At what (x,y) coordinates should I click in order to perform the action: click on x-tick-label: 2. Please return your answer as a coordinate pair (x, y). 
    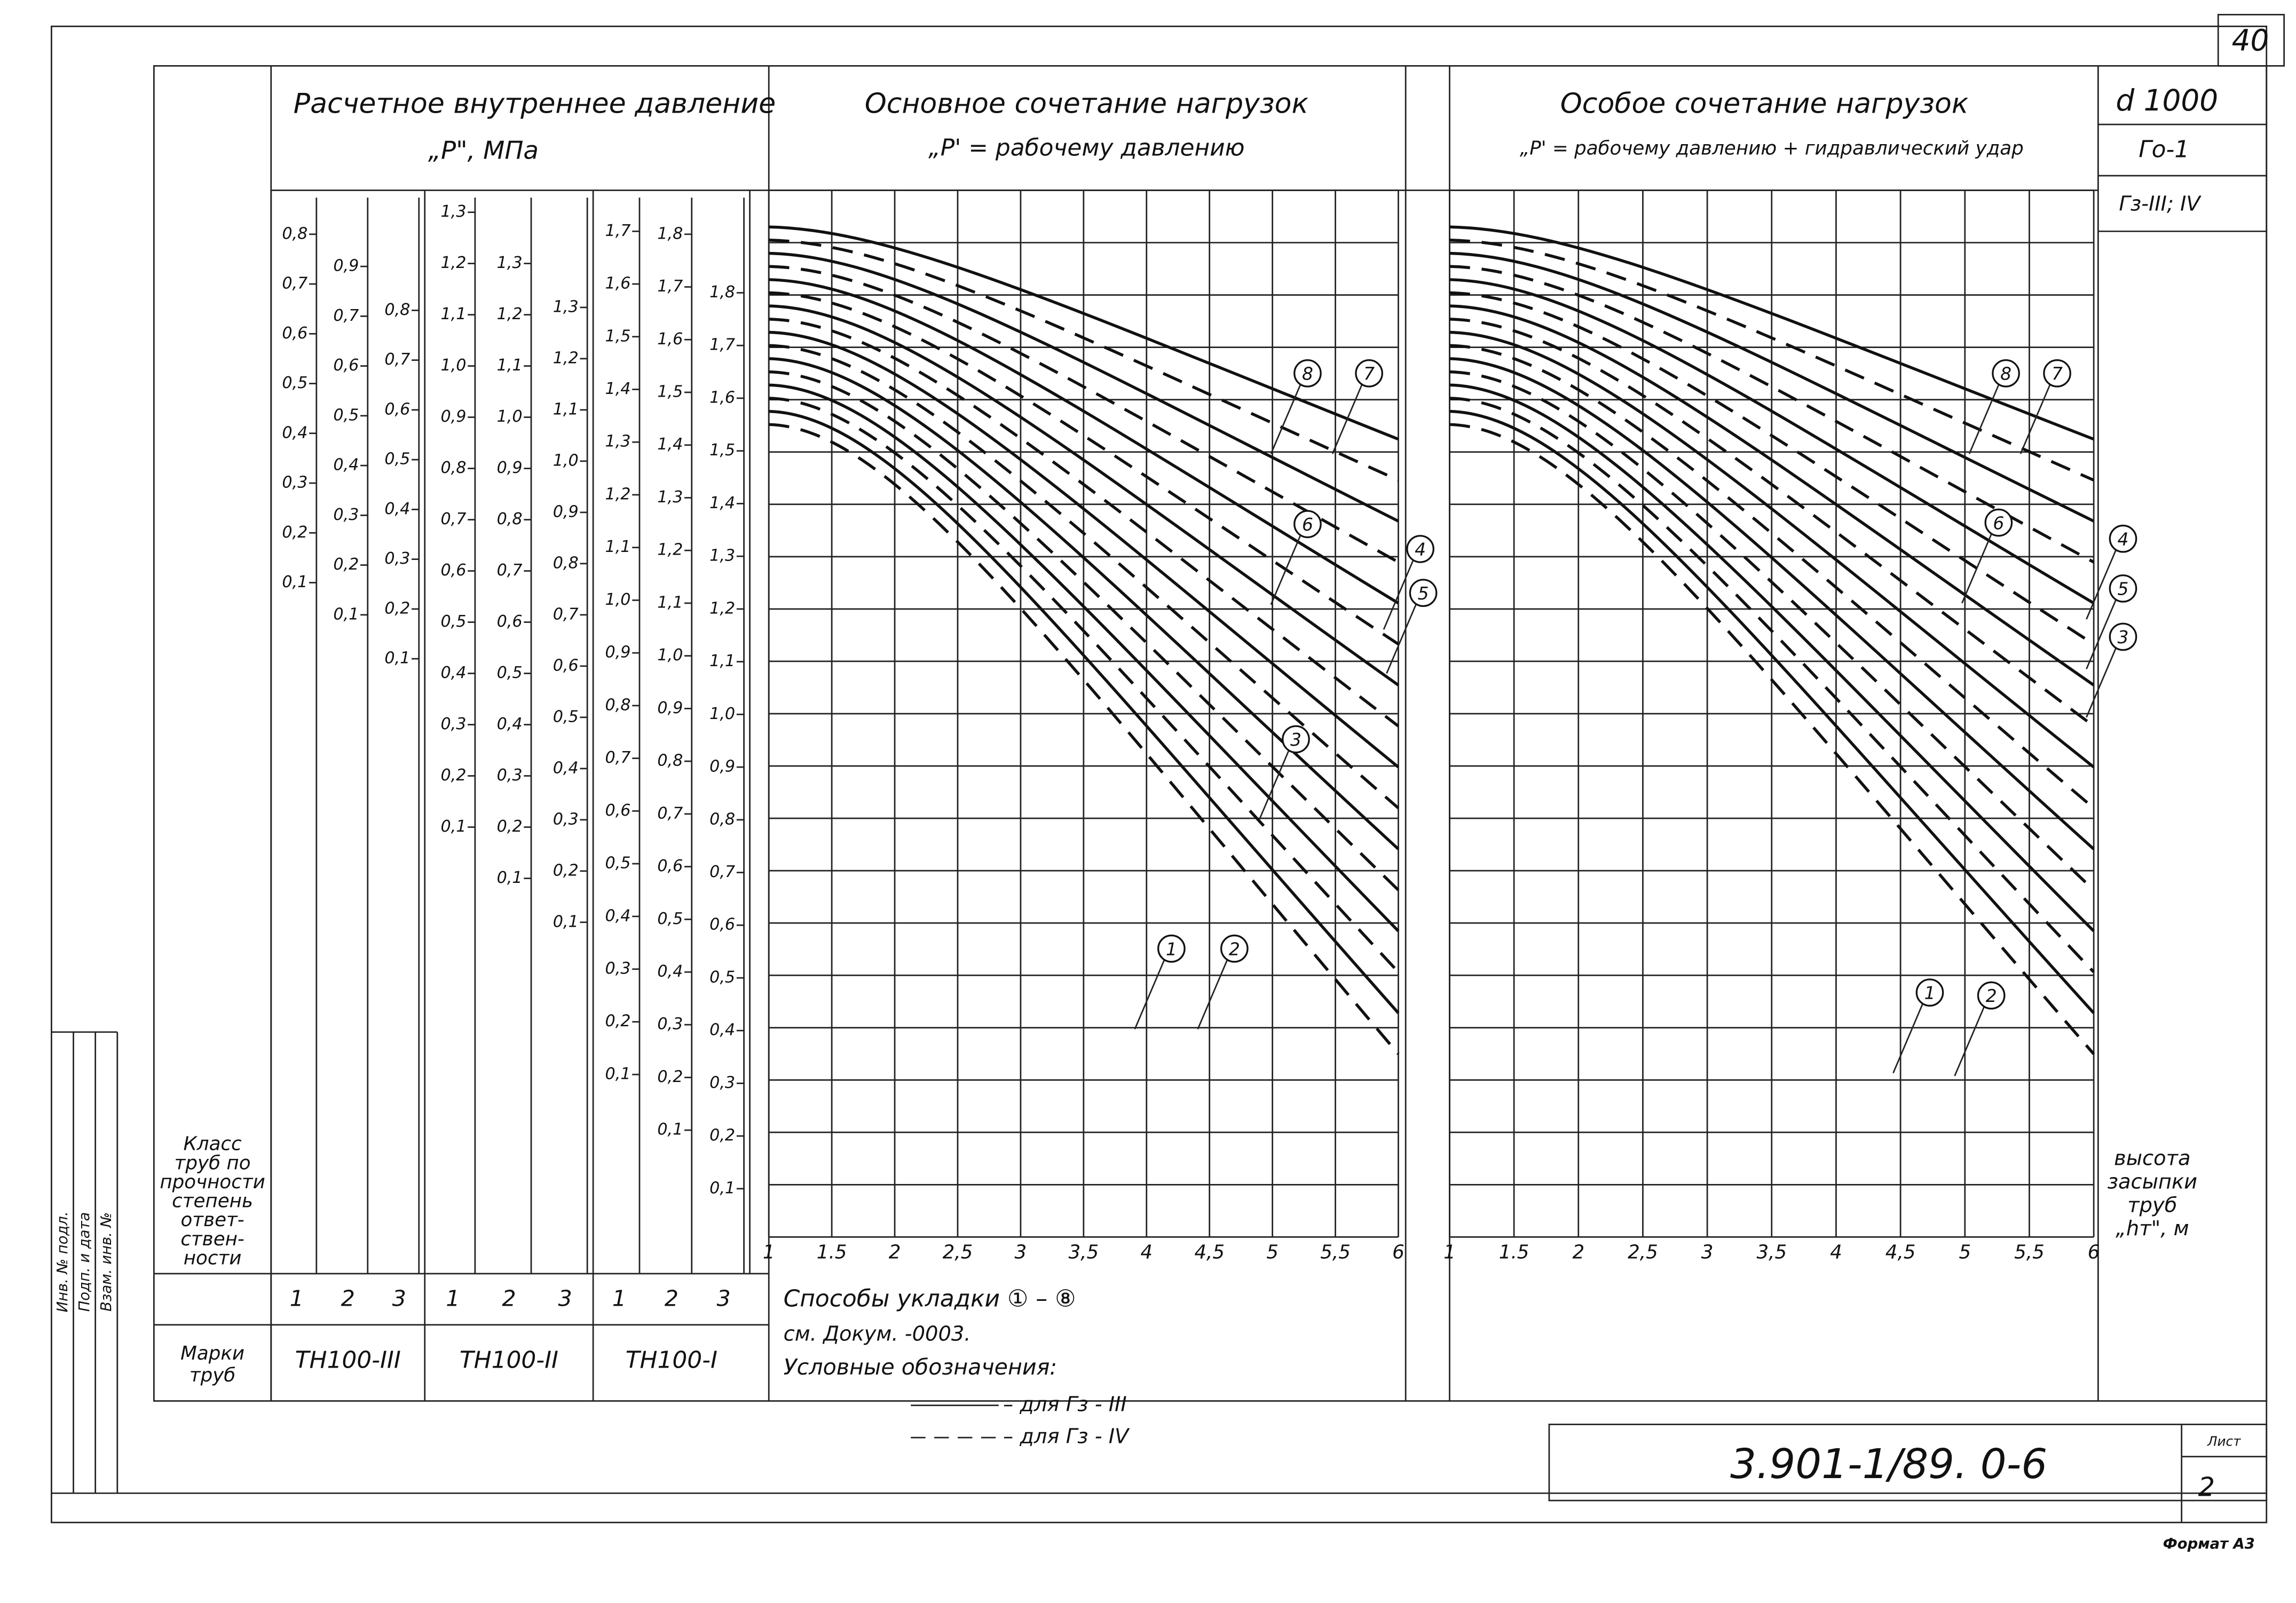
    Looking at the image, I should click on (895, 1253).